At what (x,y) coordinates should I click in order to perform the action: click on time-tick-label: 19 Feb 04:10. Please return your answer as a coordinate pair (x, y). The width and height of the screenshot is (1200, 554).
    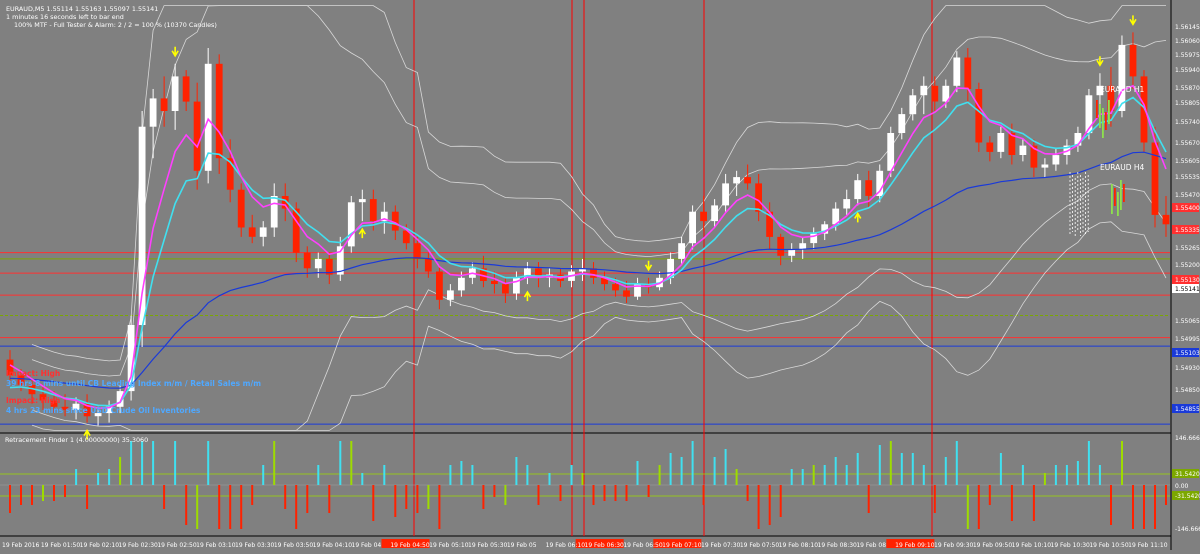
    Looking at the image, I should click on (333, 545).